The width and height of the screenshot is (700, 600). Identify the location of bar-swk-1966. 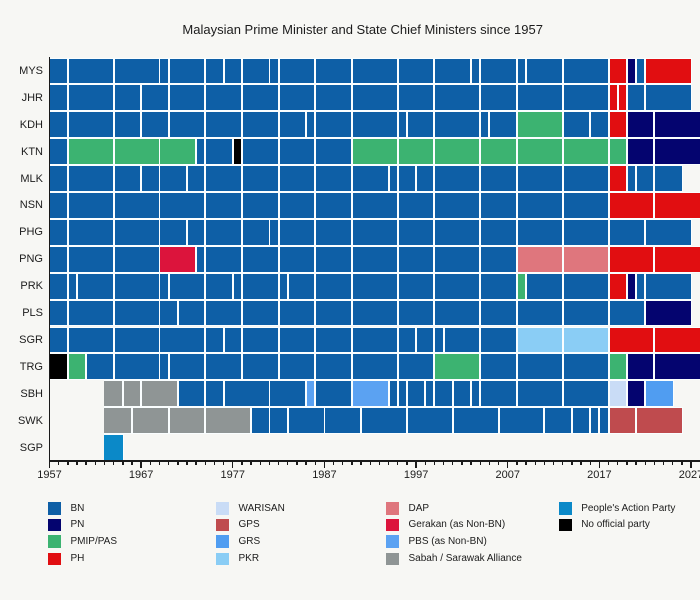
(150, 421).